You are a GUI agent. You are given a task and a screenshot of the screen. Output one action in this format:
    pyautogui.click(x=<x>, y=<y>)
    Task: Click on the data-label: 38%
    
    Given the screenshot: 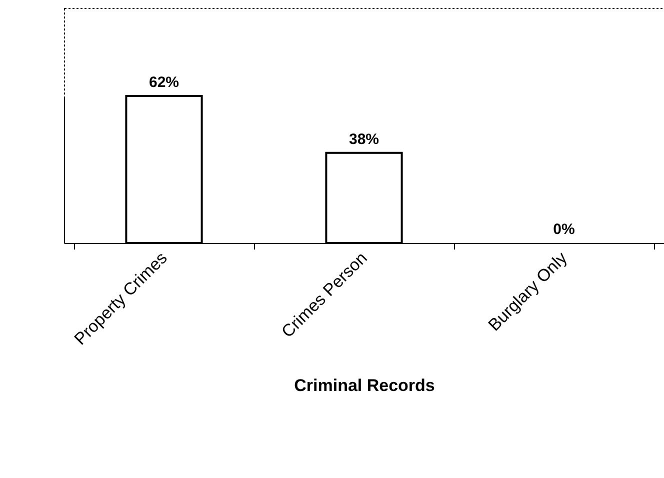 What is the action you would take?
    pyautogui.click(x=364, y=139)
    